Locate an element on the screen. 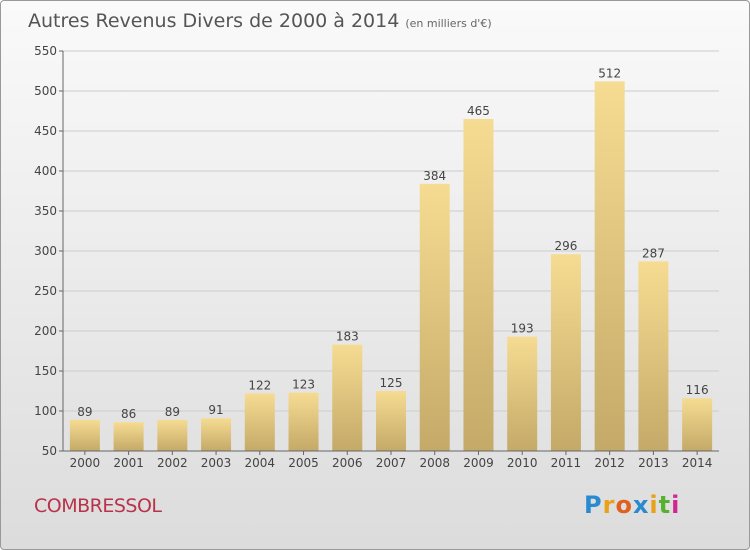  y-tick-label: 150 is located at coordinates (45, 371).